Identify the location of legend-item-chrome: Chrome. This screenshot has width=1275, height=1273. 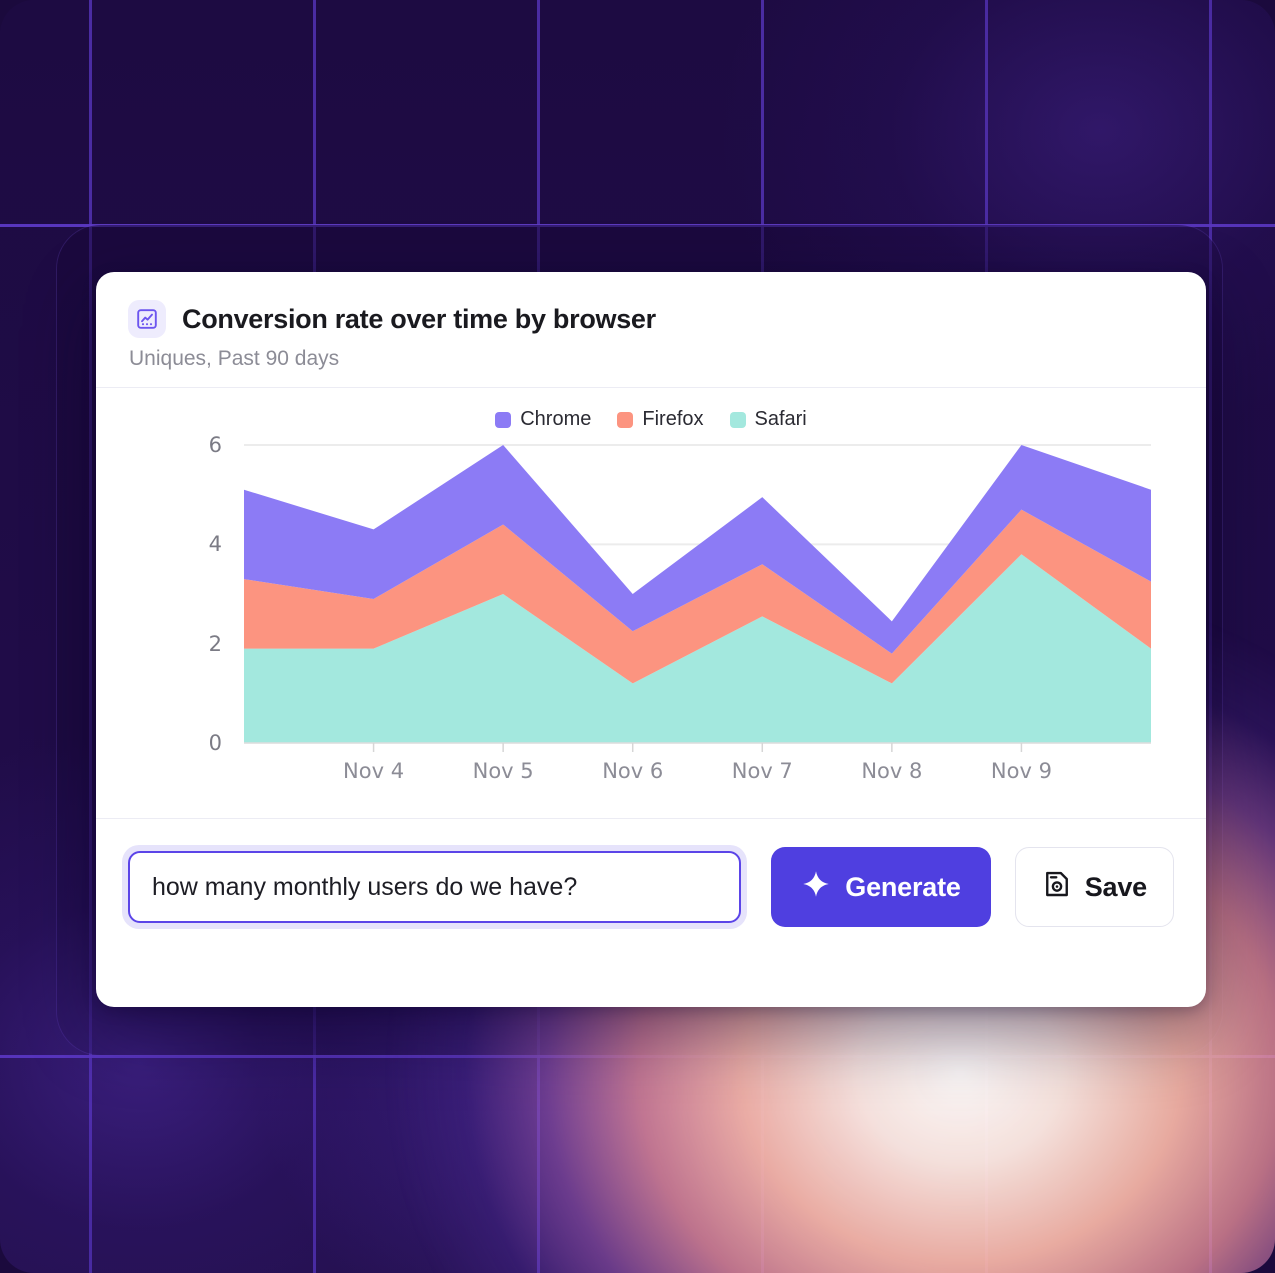
(543, 419).